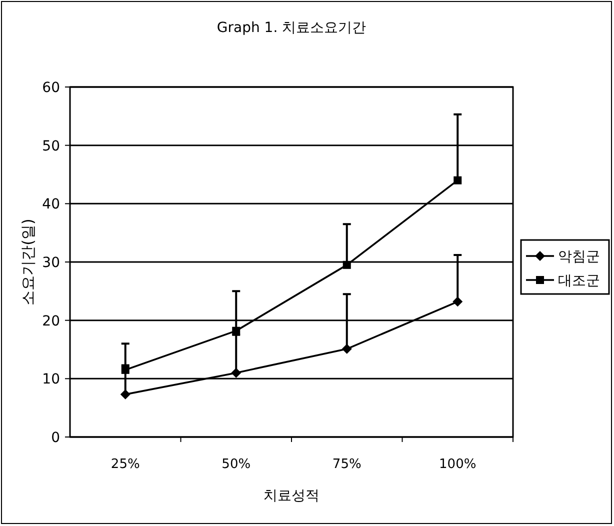 The height and width of the screenshot is (526, 614). Describe the element at coordinates (28, 262) in the screenshot. I see `y-axis-title: 소요기간(일)` at that location.